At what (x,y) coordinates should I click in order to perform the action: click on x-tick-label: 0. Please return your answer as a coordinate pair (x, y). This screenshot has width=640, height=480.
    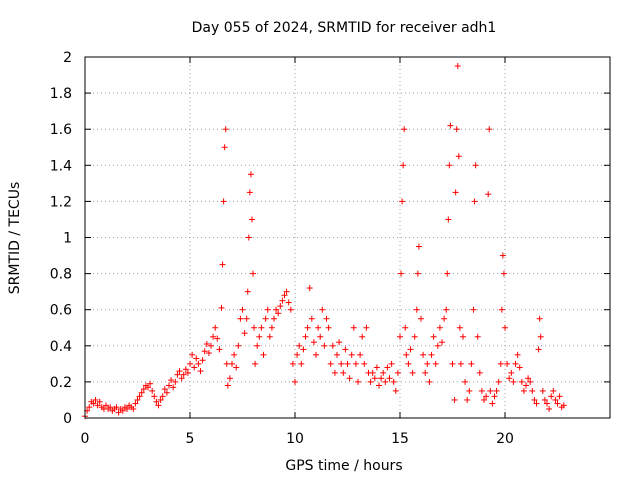
    Looking at the image, I should click on (85, 439).